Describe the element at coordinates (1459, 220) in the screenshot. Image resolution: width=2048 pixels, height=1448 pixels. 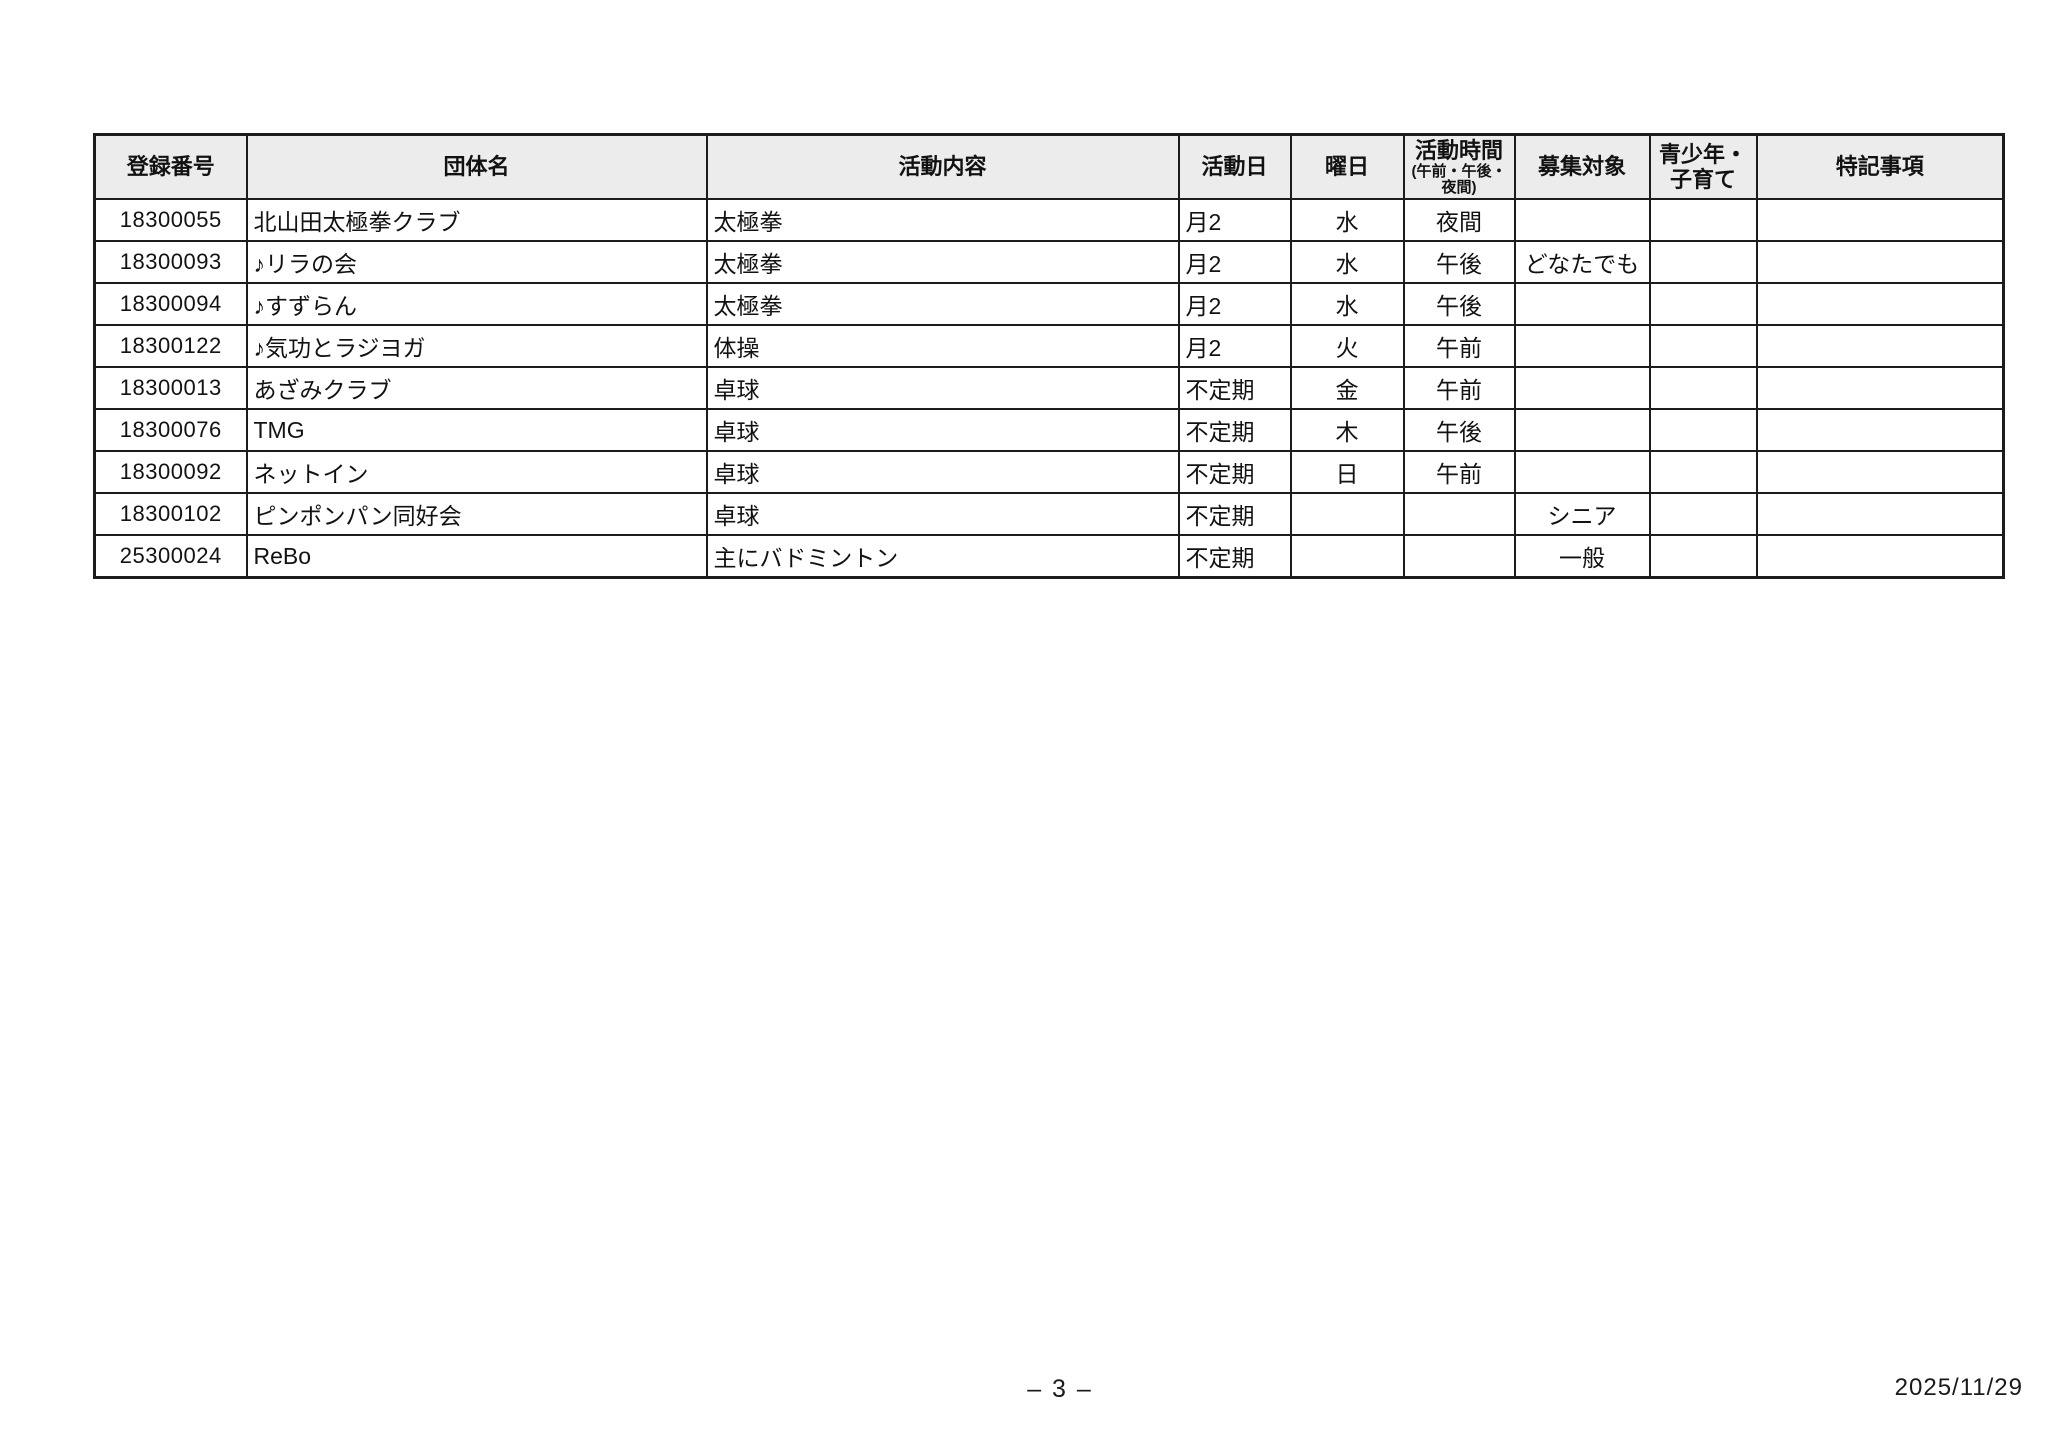
I see `cell-activity-time: 夜間` at that location.